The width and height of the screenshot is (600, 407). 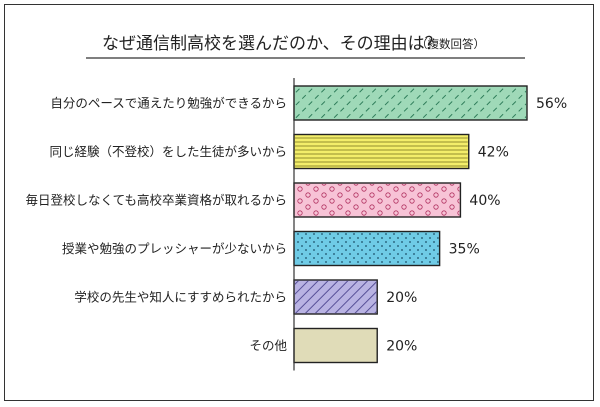 What do you see at coordinates (335, 345) in the screenshot?
I see `bar` at bounding box center [335, 345].